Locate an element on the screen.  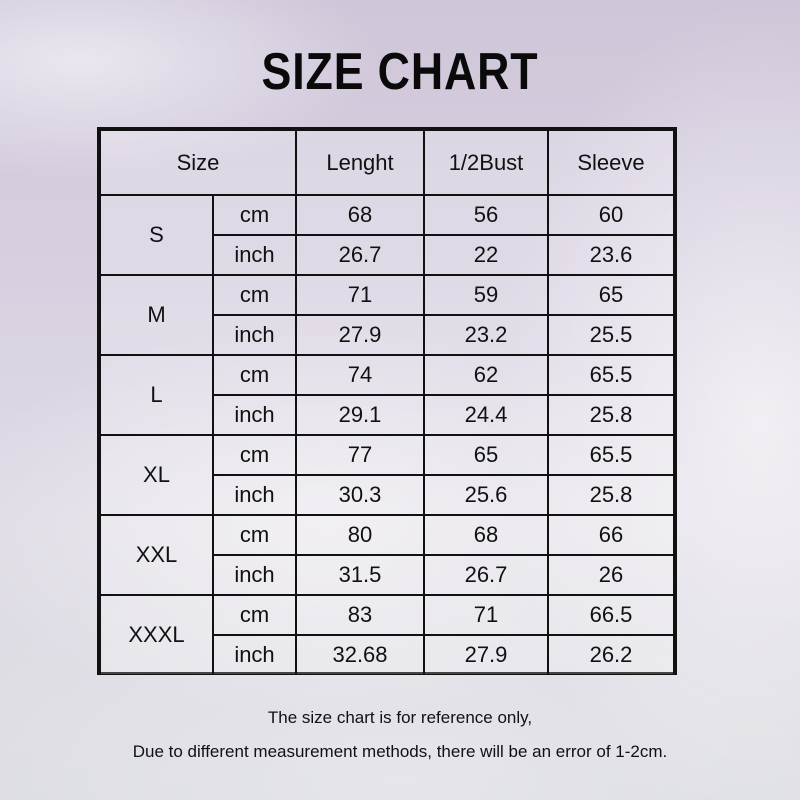
cell-bust: 27.9 is located at coordinates (486, 655).